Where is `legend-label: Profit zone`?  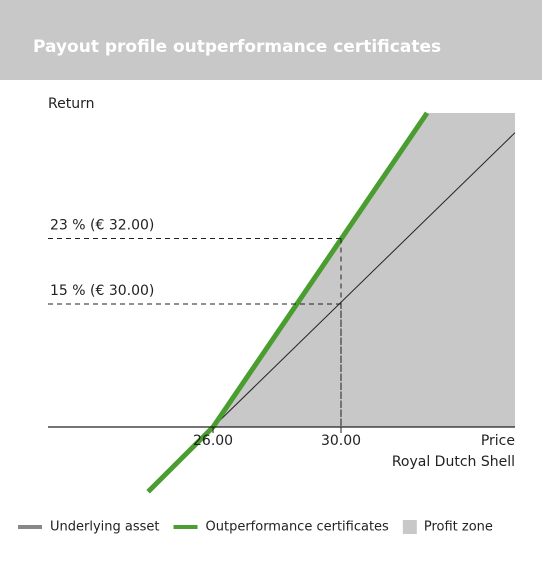
legend-label: Profit zone is located at coordinates (458, 527).